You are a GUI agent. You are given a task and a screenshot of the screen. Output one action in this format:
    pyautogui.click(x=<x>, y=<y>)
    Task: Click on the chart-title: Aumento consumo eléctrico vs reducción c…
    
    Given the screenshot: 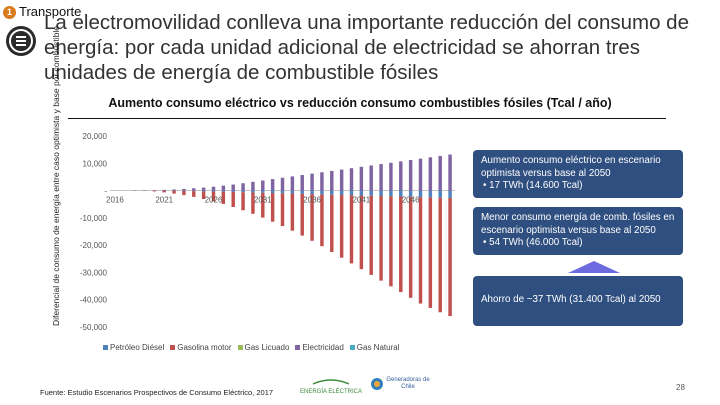 What is the action you would take?
    pyautogui.click(x=360, y=103)
    